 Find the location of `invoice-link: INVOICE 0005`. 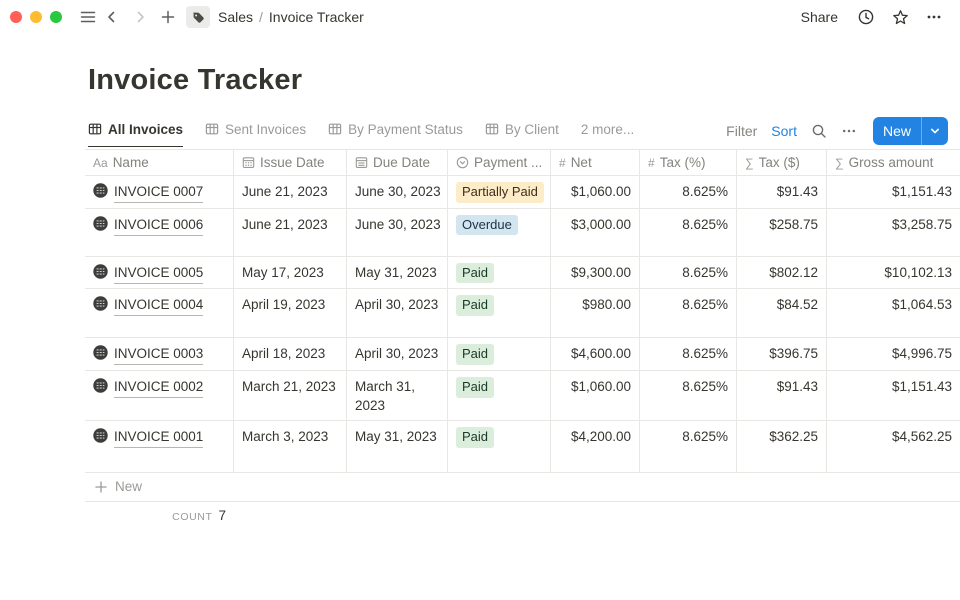

invoice-link: INVOICE 0005 is located at coordinates (159, 273).